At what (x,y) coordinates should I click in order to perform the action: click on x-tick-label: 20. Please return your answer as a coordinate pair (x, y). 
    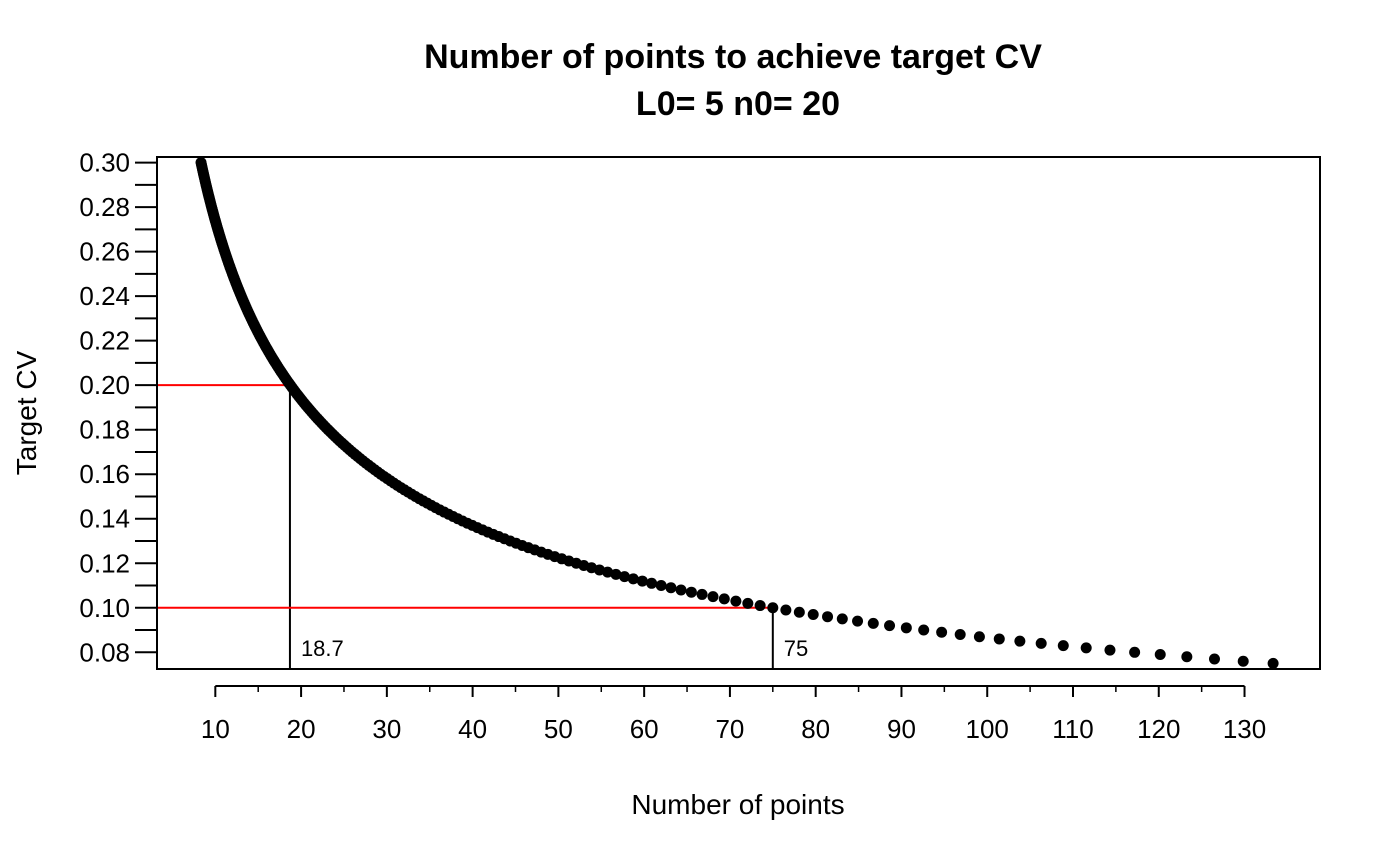
    Looking at the image, I should click on (301, 729).